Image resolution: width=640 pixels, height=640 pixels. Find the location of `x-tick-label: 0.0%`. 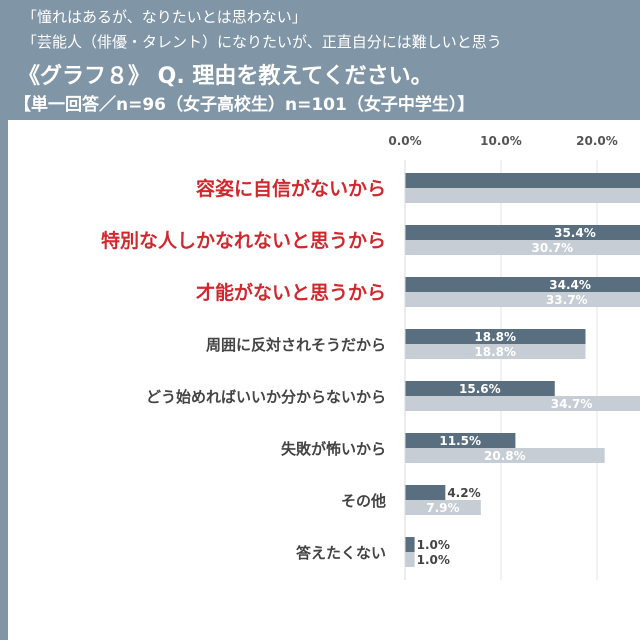

x-tick-label: 0.0% is located at coordinates (404, 141).